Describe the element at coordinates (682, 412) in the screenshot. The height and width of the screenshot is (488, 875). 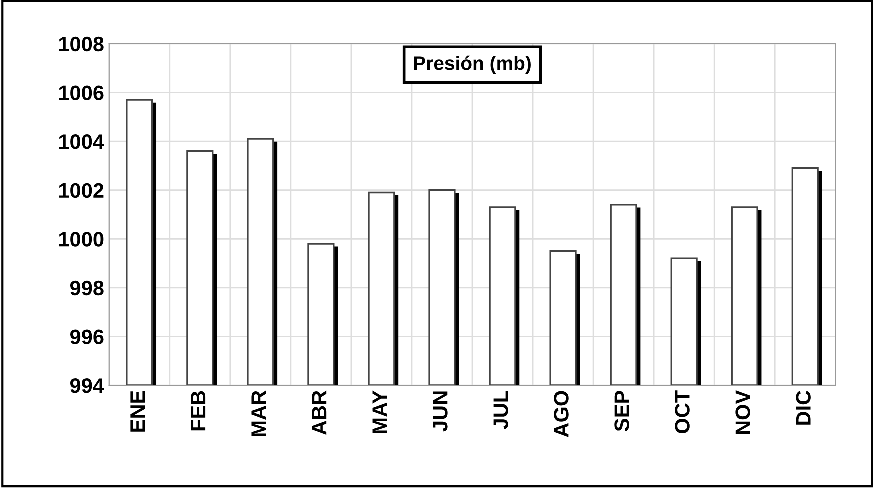
I see `x-tick-label: OCT` at that location.